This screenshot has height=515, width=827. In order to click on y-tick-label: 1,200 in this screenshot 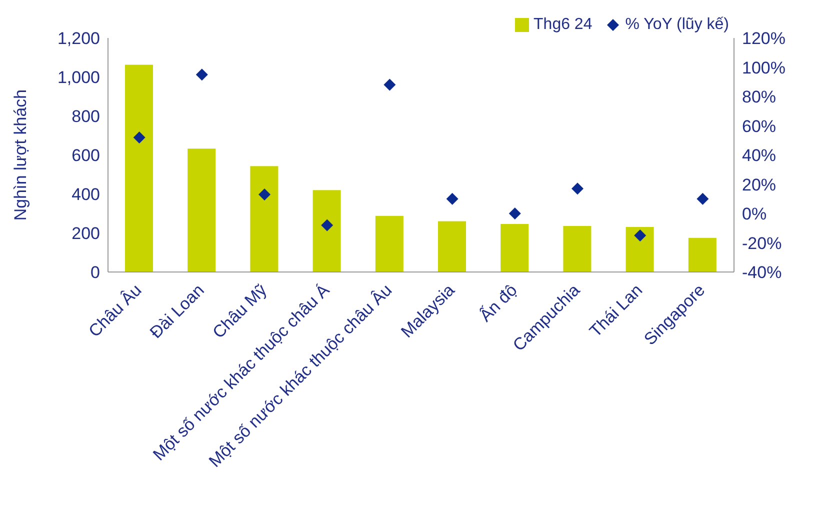, I will do `click(78, 38)`.